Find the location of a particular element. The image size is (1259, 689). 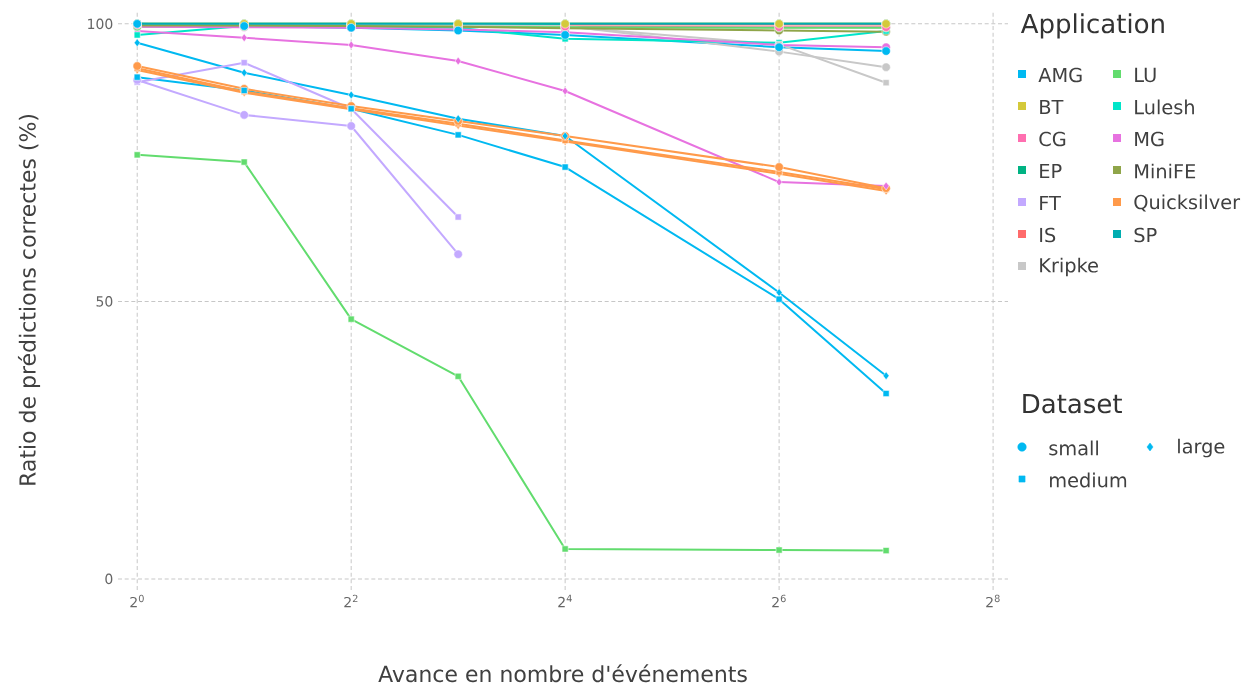

x-tick-label: 2$^{6}$ is located at coordinates (779, 601).